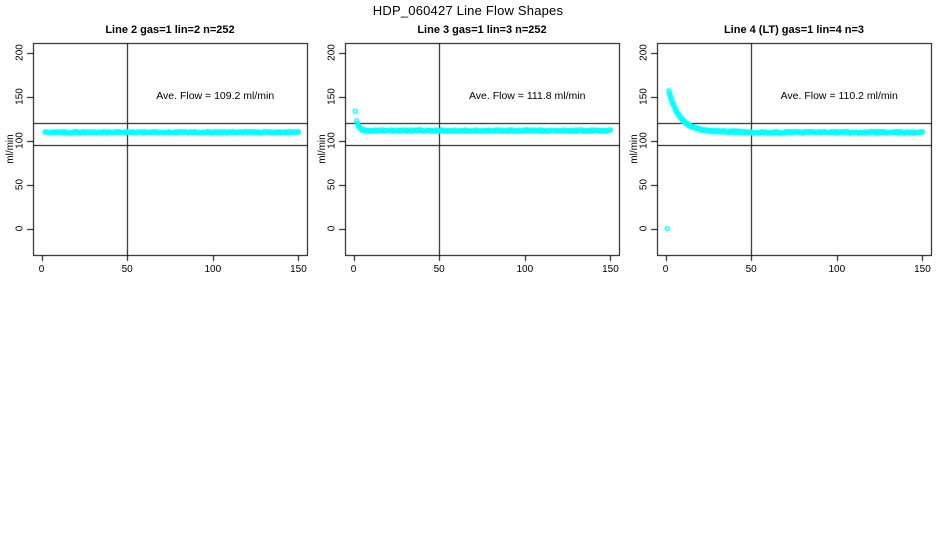 The height and width of the screenshot is (540, 936). What do you see at coordinates (215, 96) in the screenshot?
I see `plot-1-ave-flow-annotation: Ave. Flow = 109.2 ml/min` at bounding box center [215, 96].